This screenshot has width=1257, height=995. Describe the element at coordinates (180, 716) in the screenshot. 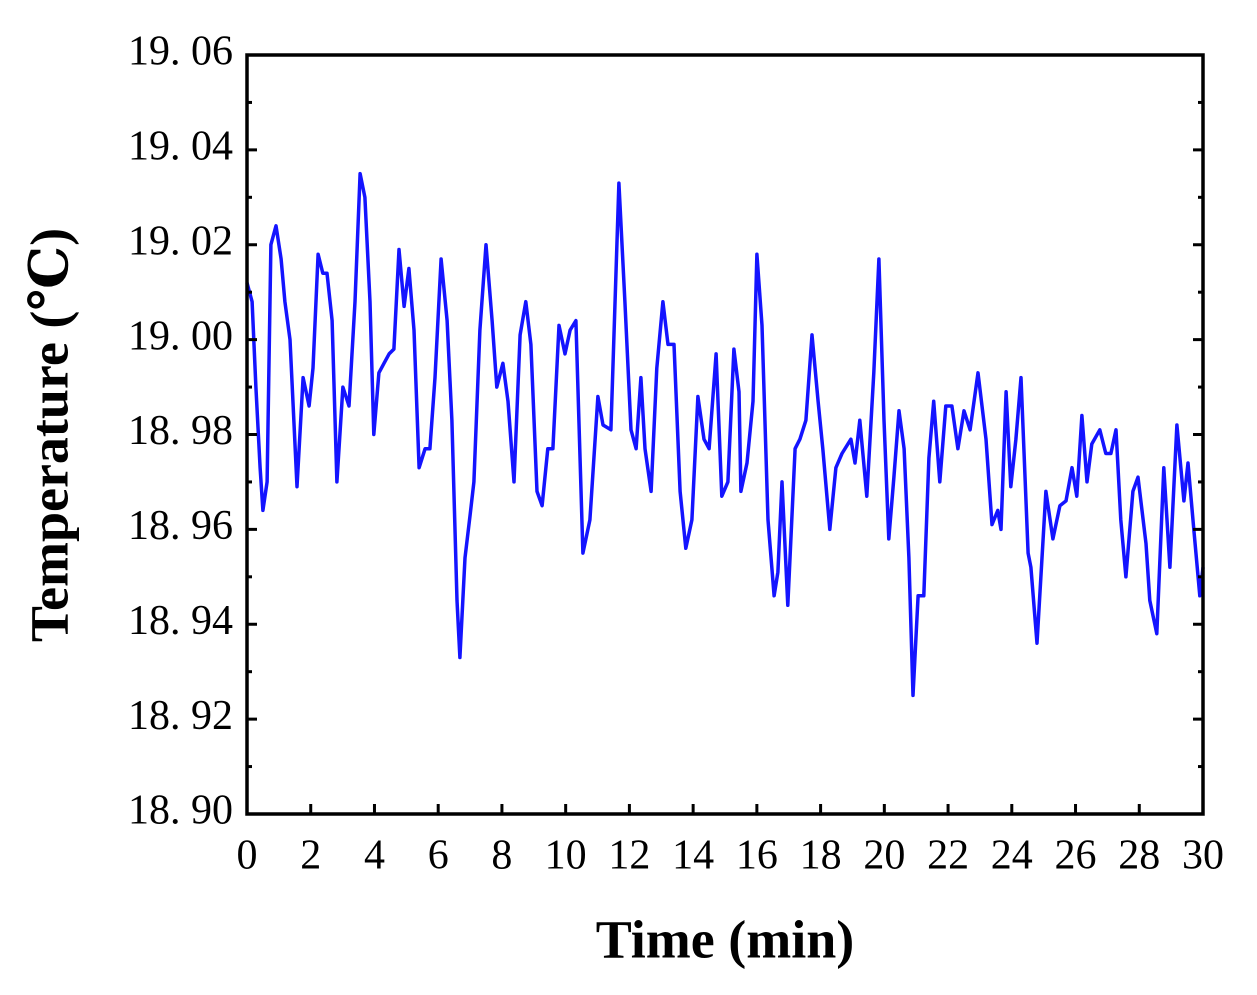

I see `y-tick-label: 18. 92` at that location.